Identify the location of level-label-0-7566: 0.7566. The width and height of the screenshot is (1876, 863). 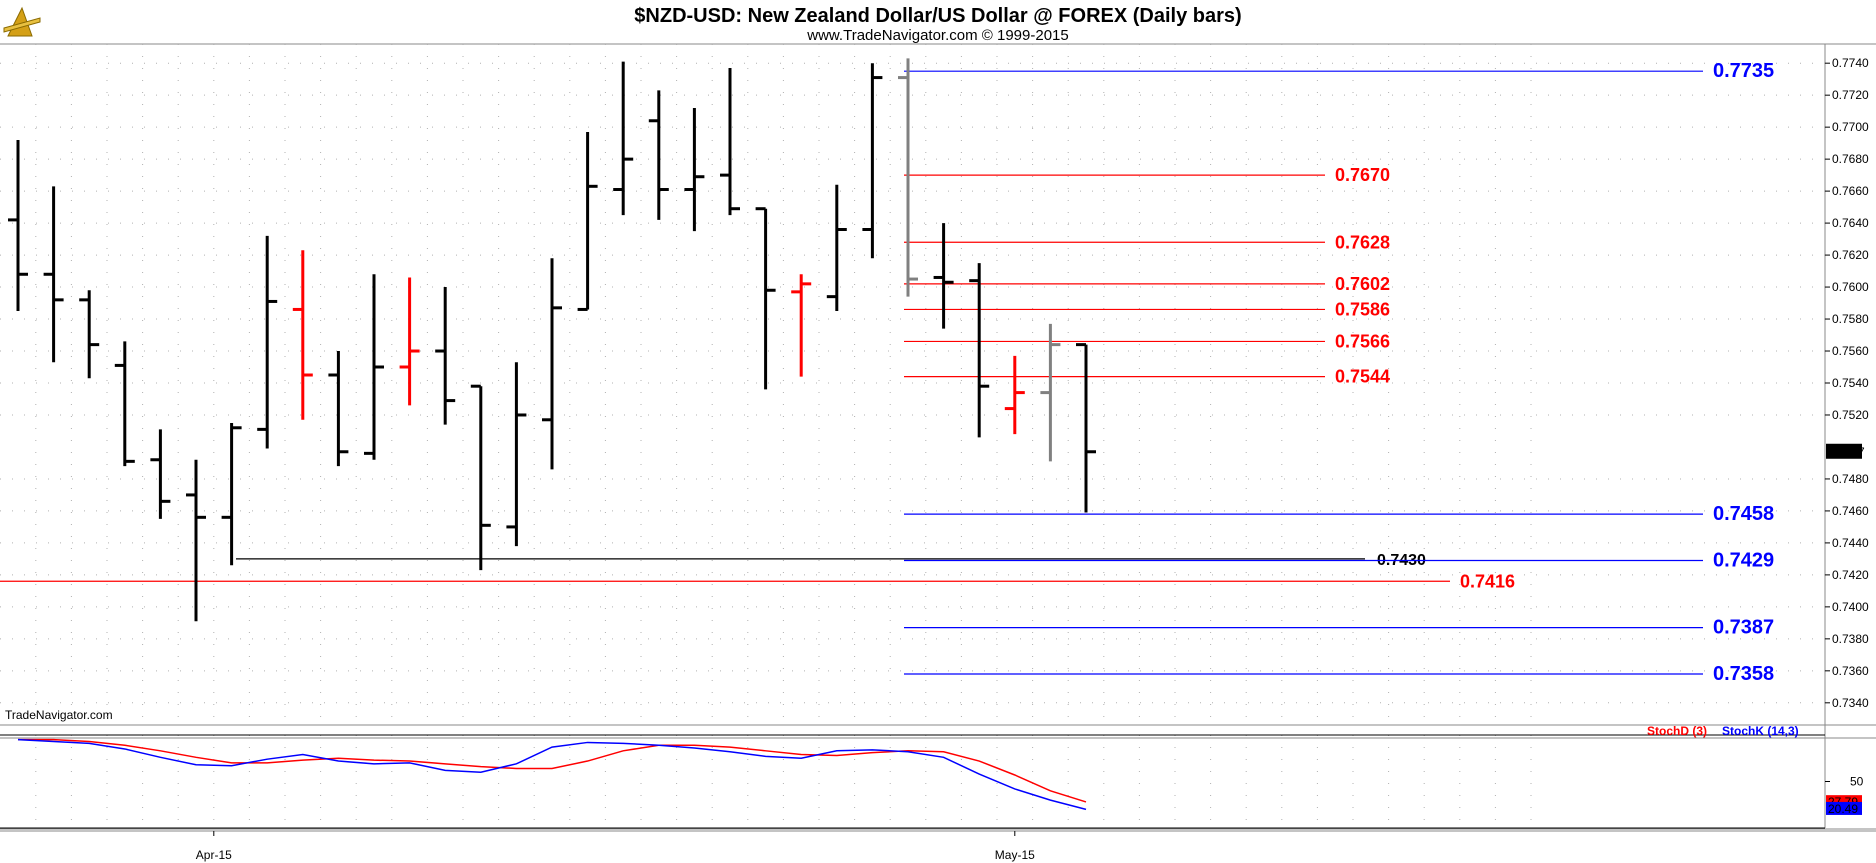
(1362, 341).